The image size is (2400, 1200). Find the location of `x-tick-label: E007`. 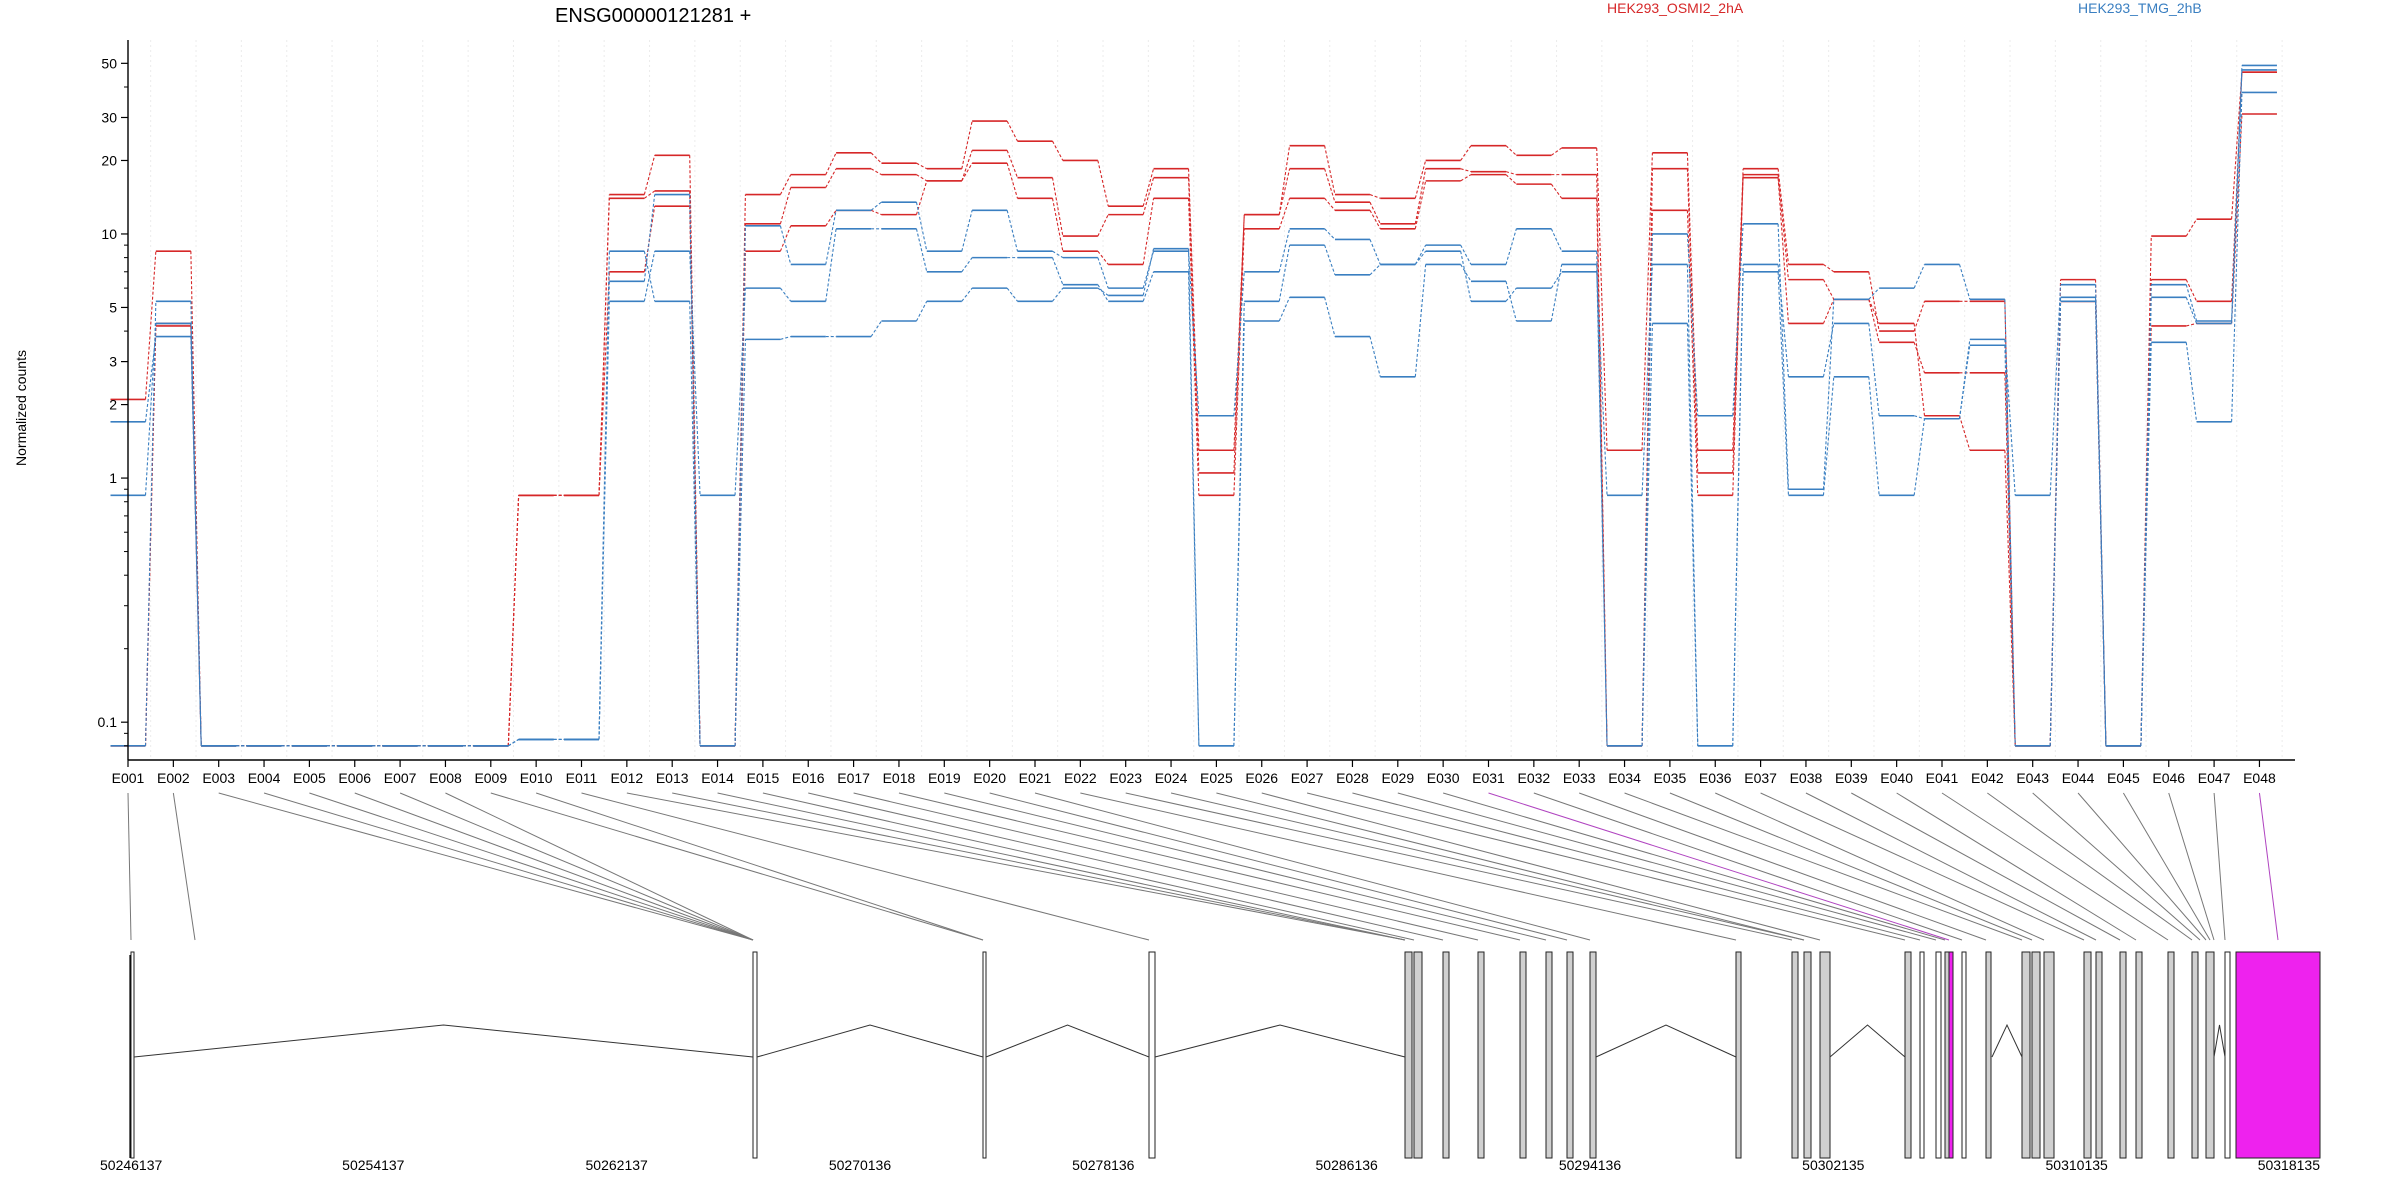

x-tick-label: E007 is located at coordinates (400, 778).